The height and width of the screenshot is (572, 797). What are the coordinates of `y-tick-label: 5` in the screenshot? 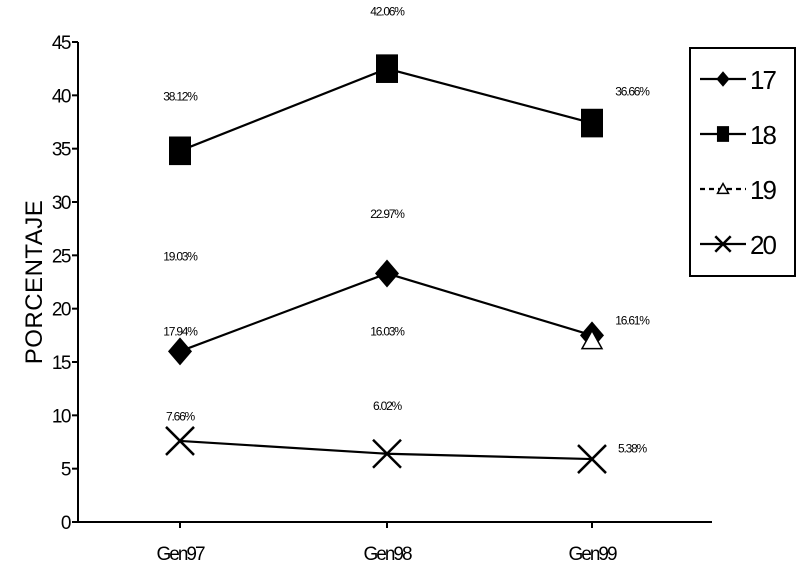 It's located at (66, 470).